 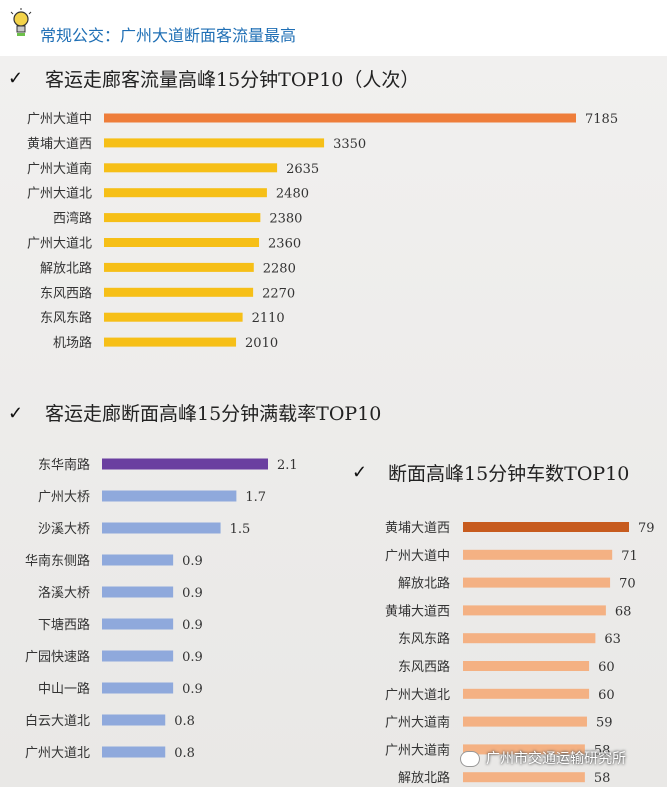 What do you see at coordinates (629, 556) in the screenshot?
I see `value-label: 71` at bounding box center [629, 556].